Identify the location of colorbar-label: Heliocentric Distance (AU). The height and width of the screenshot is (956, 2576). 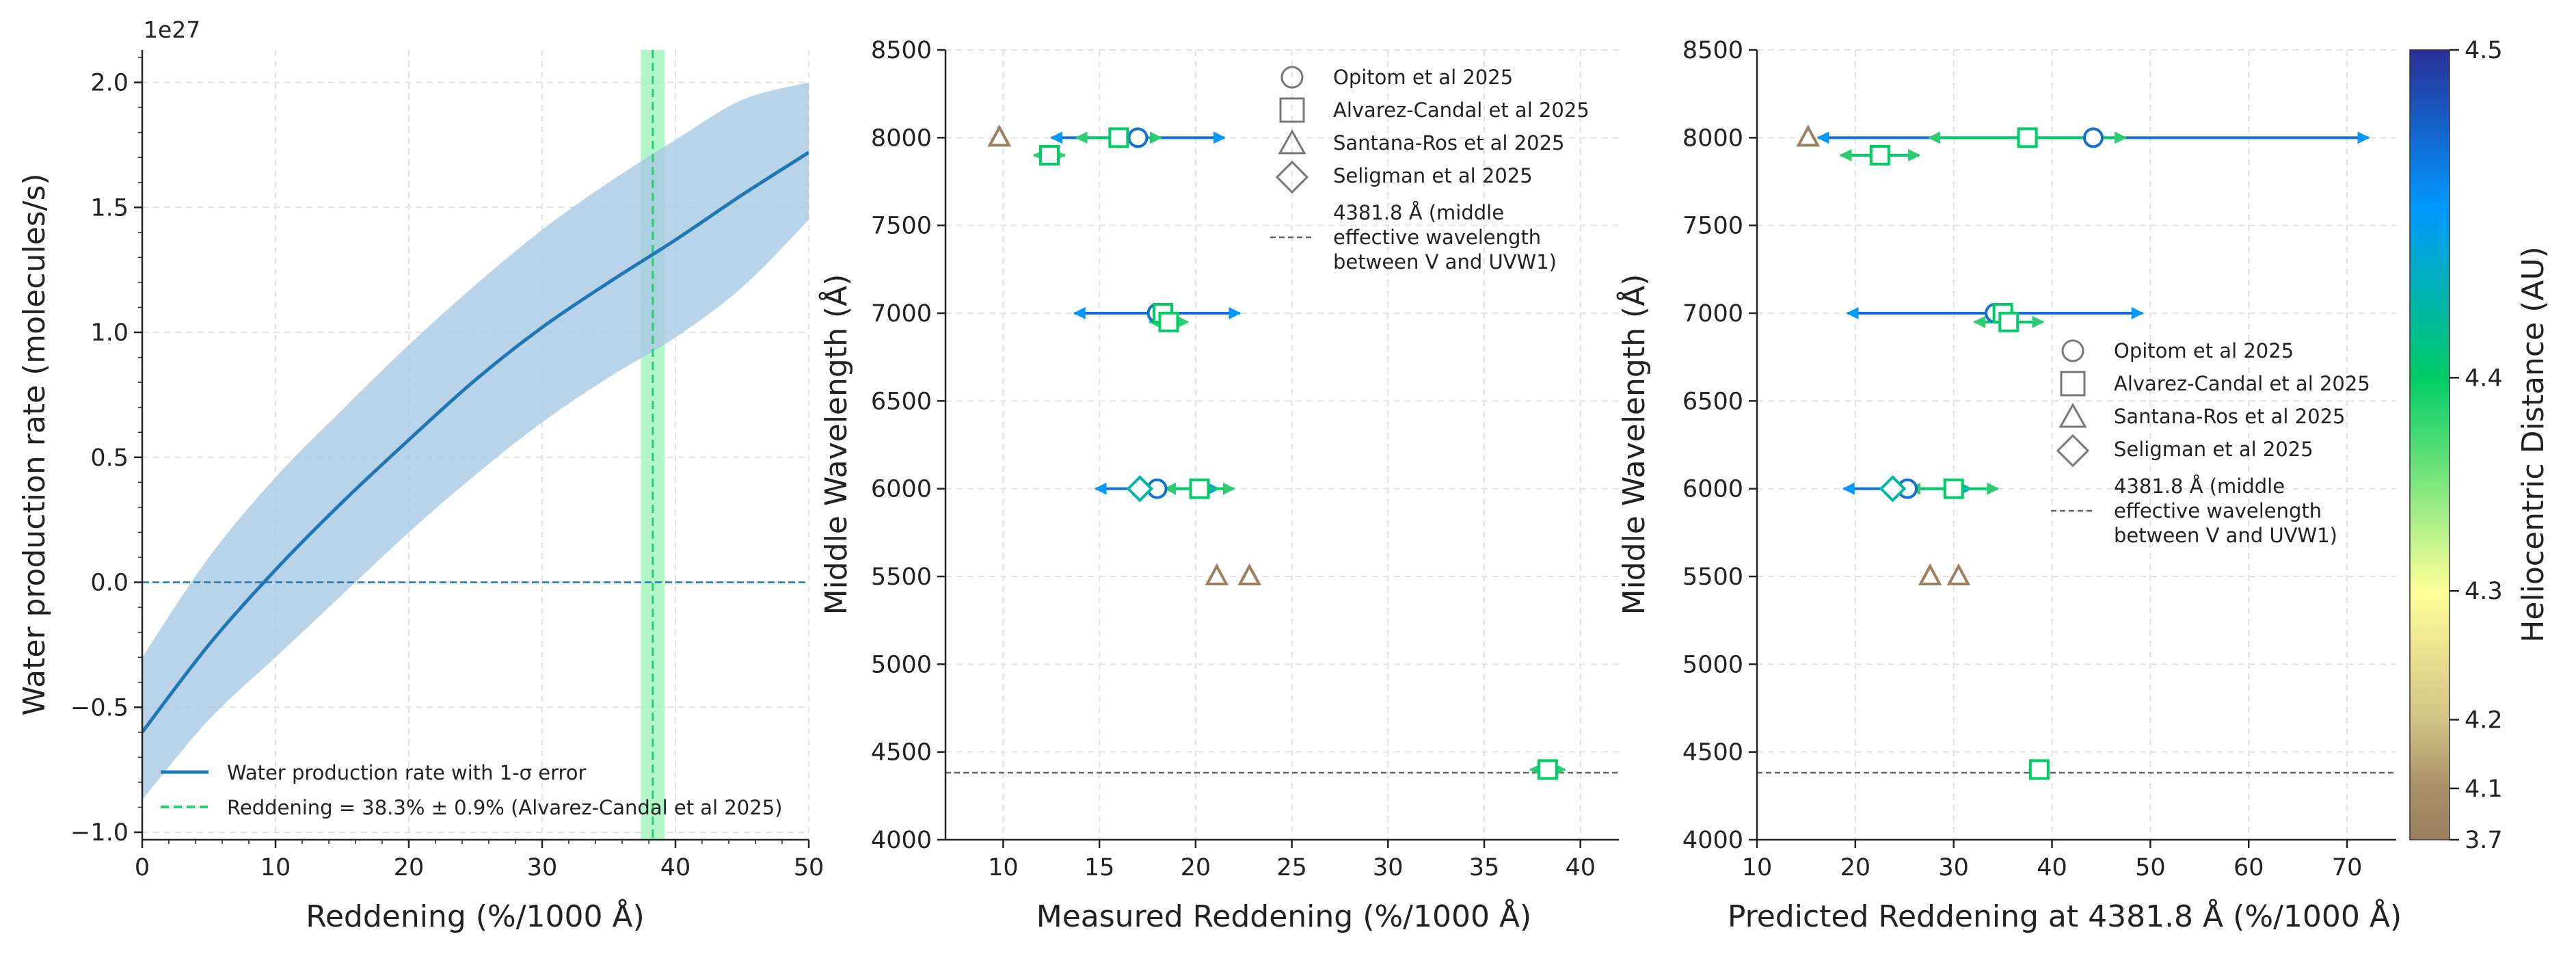
(2533, 444).